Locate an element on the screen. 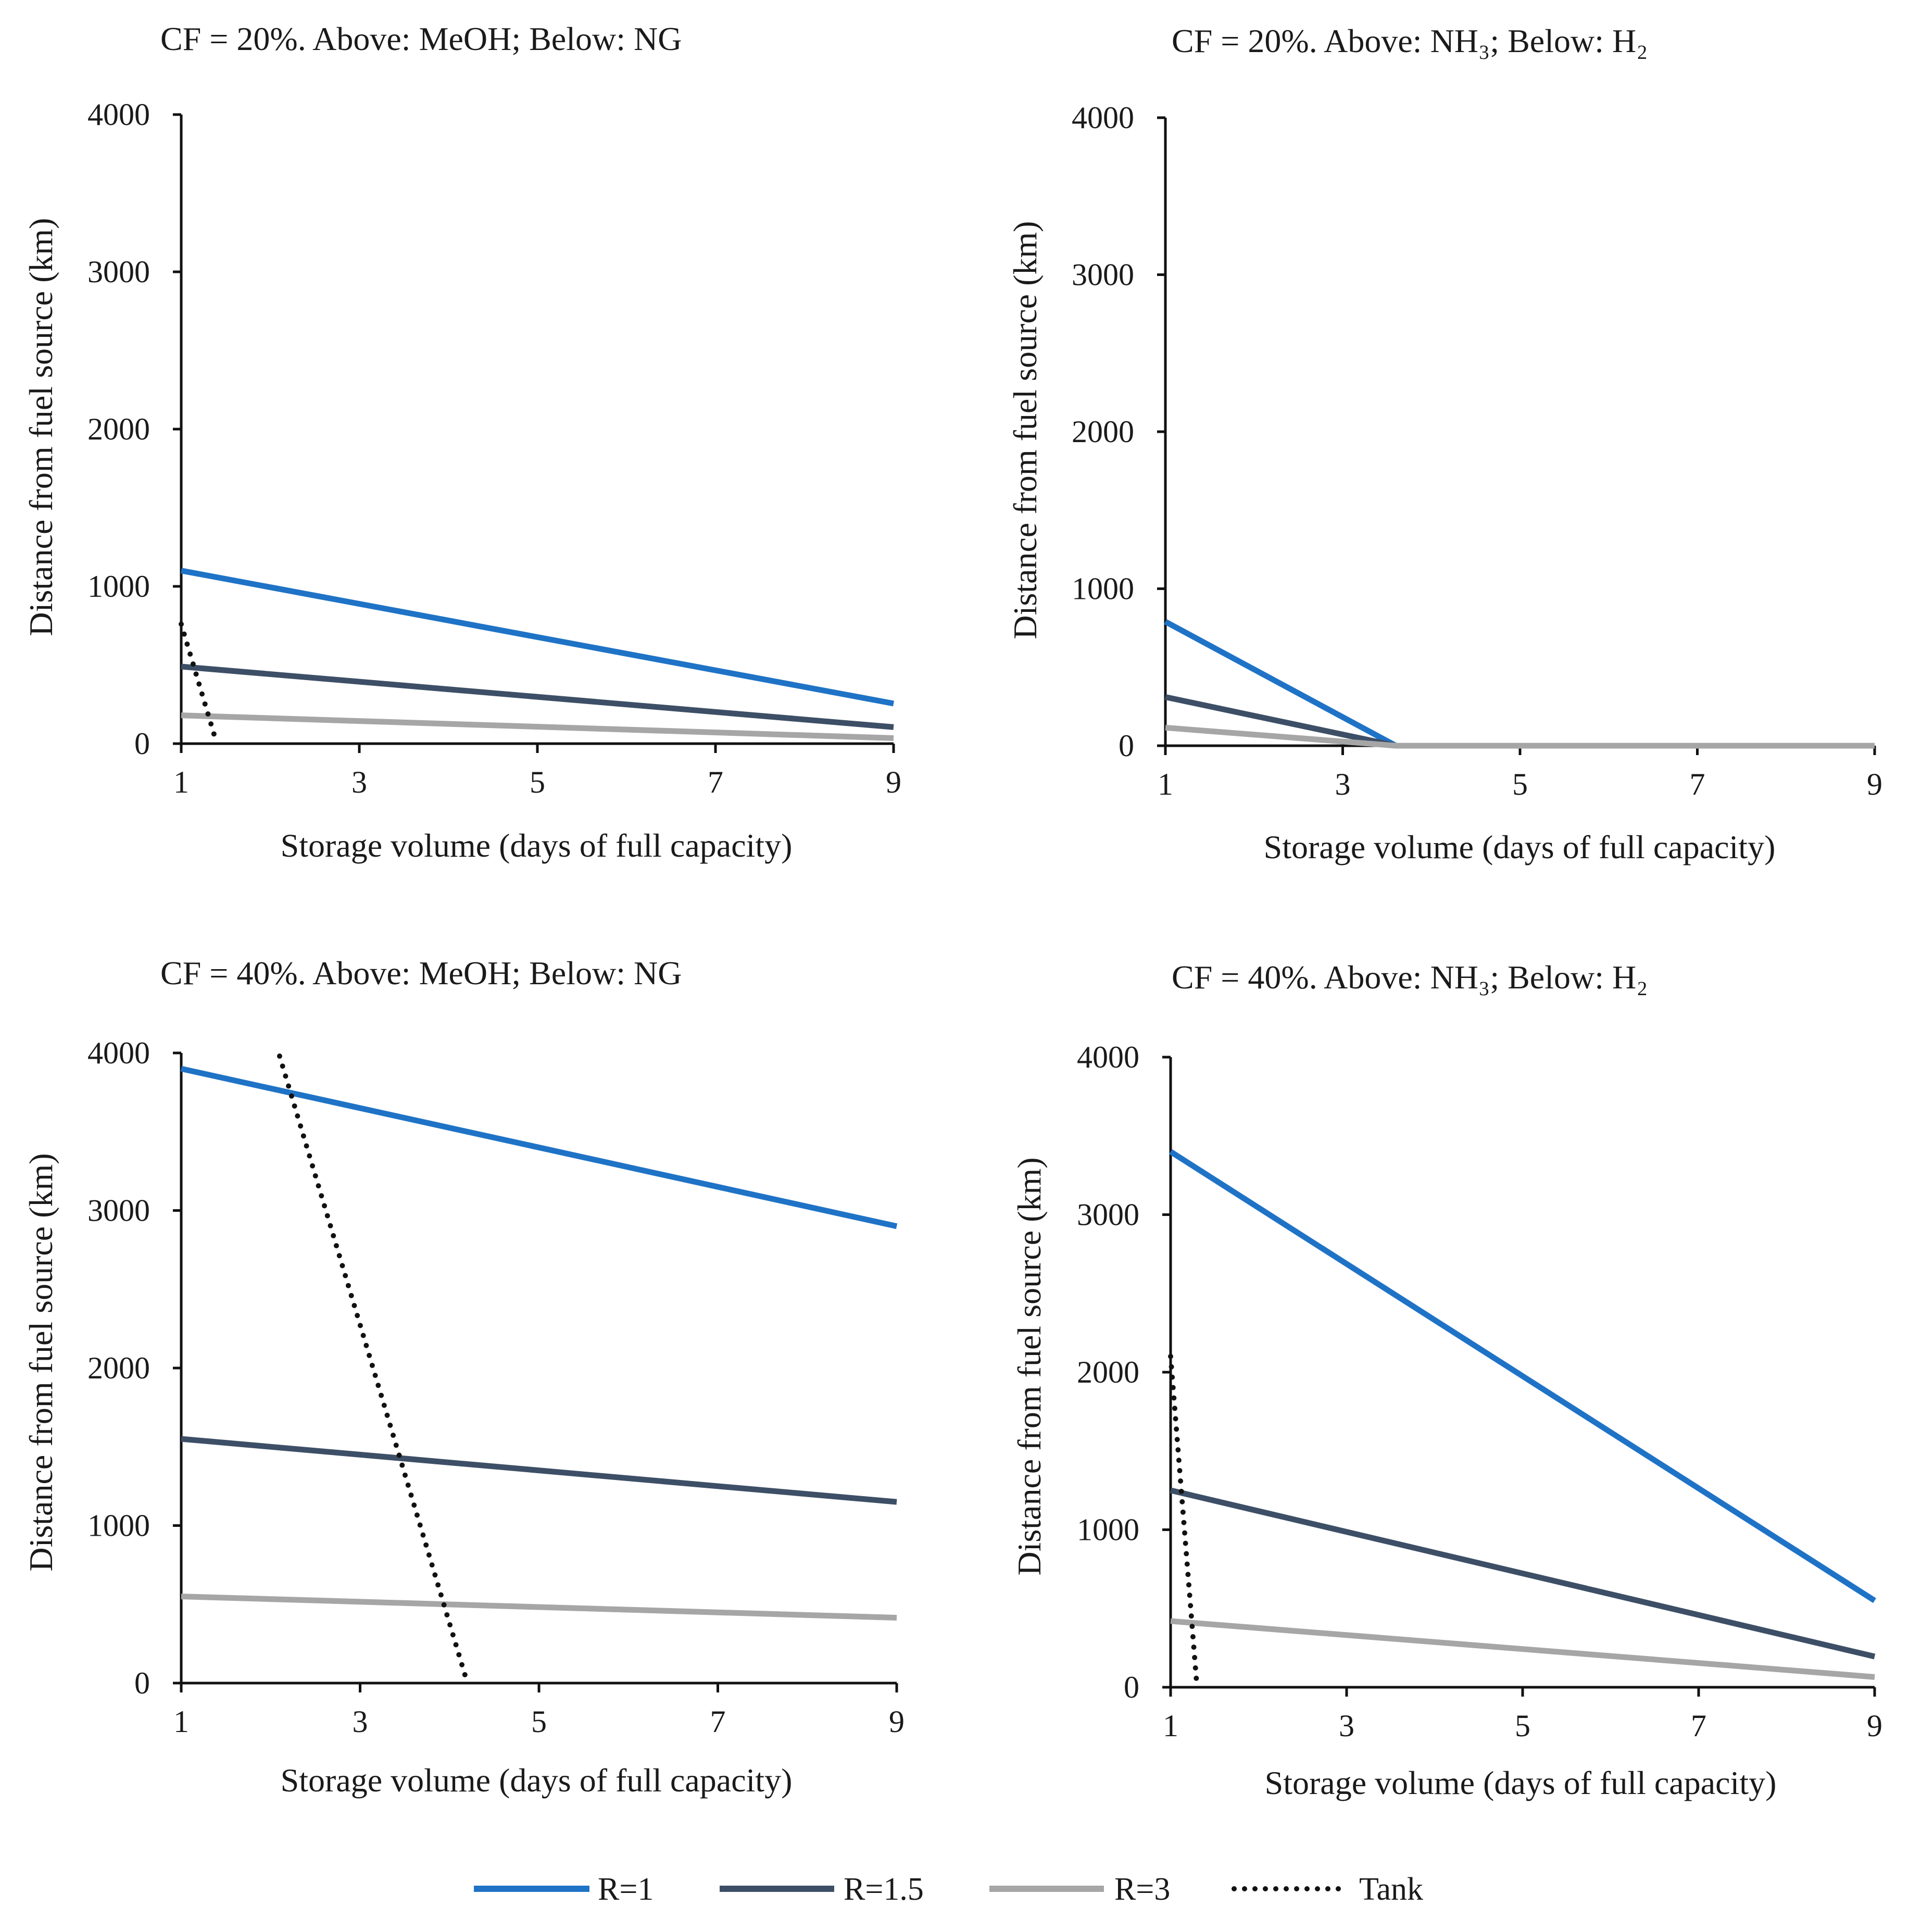  legend-label-r1: R=1 is located at coordinates (626, 1889).